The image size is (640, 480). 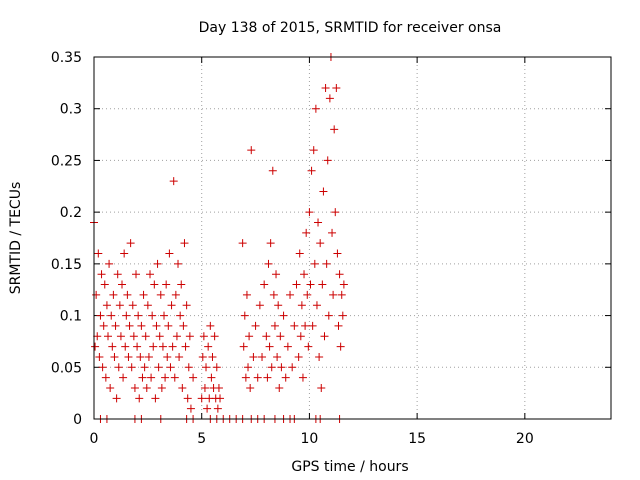 I want to click on y-tick-label: 0.1, so click(x=71, y=317).